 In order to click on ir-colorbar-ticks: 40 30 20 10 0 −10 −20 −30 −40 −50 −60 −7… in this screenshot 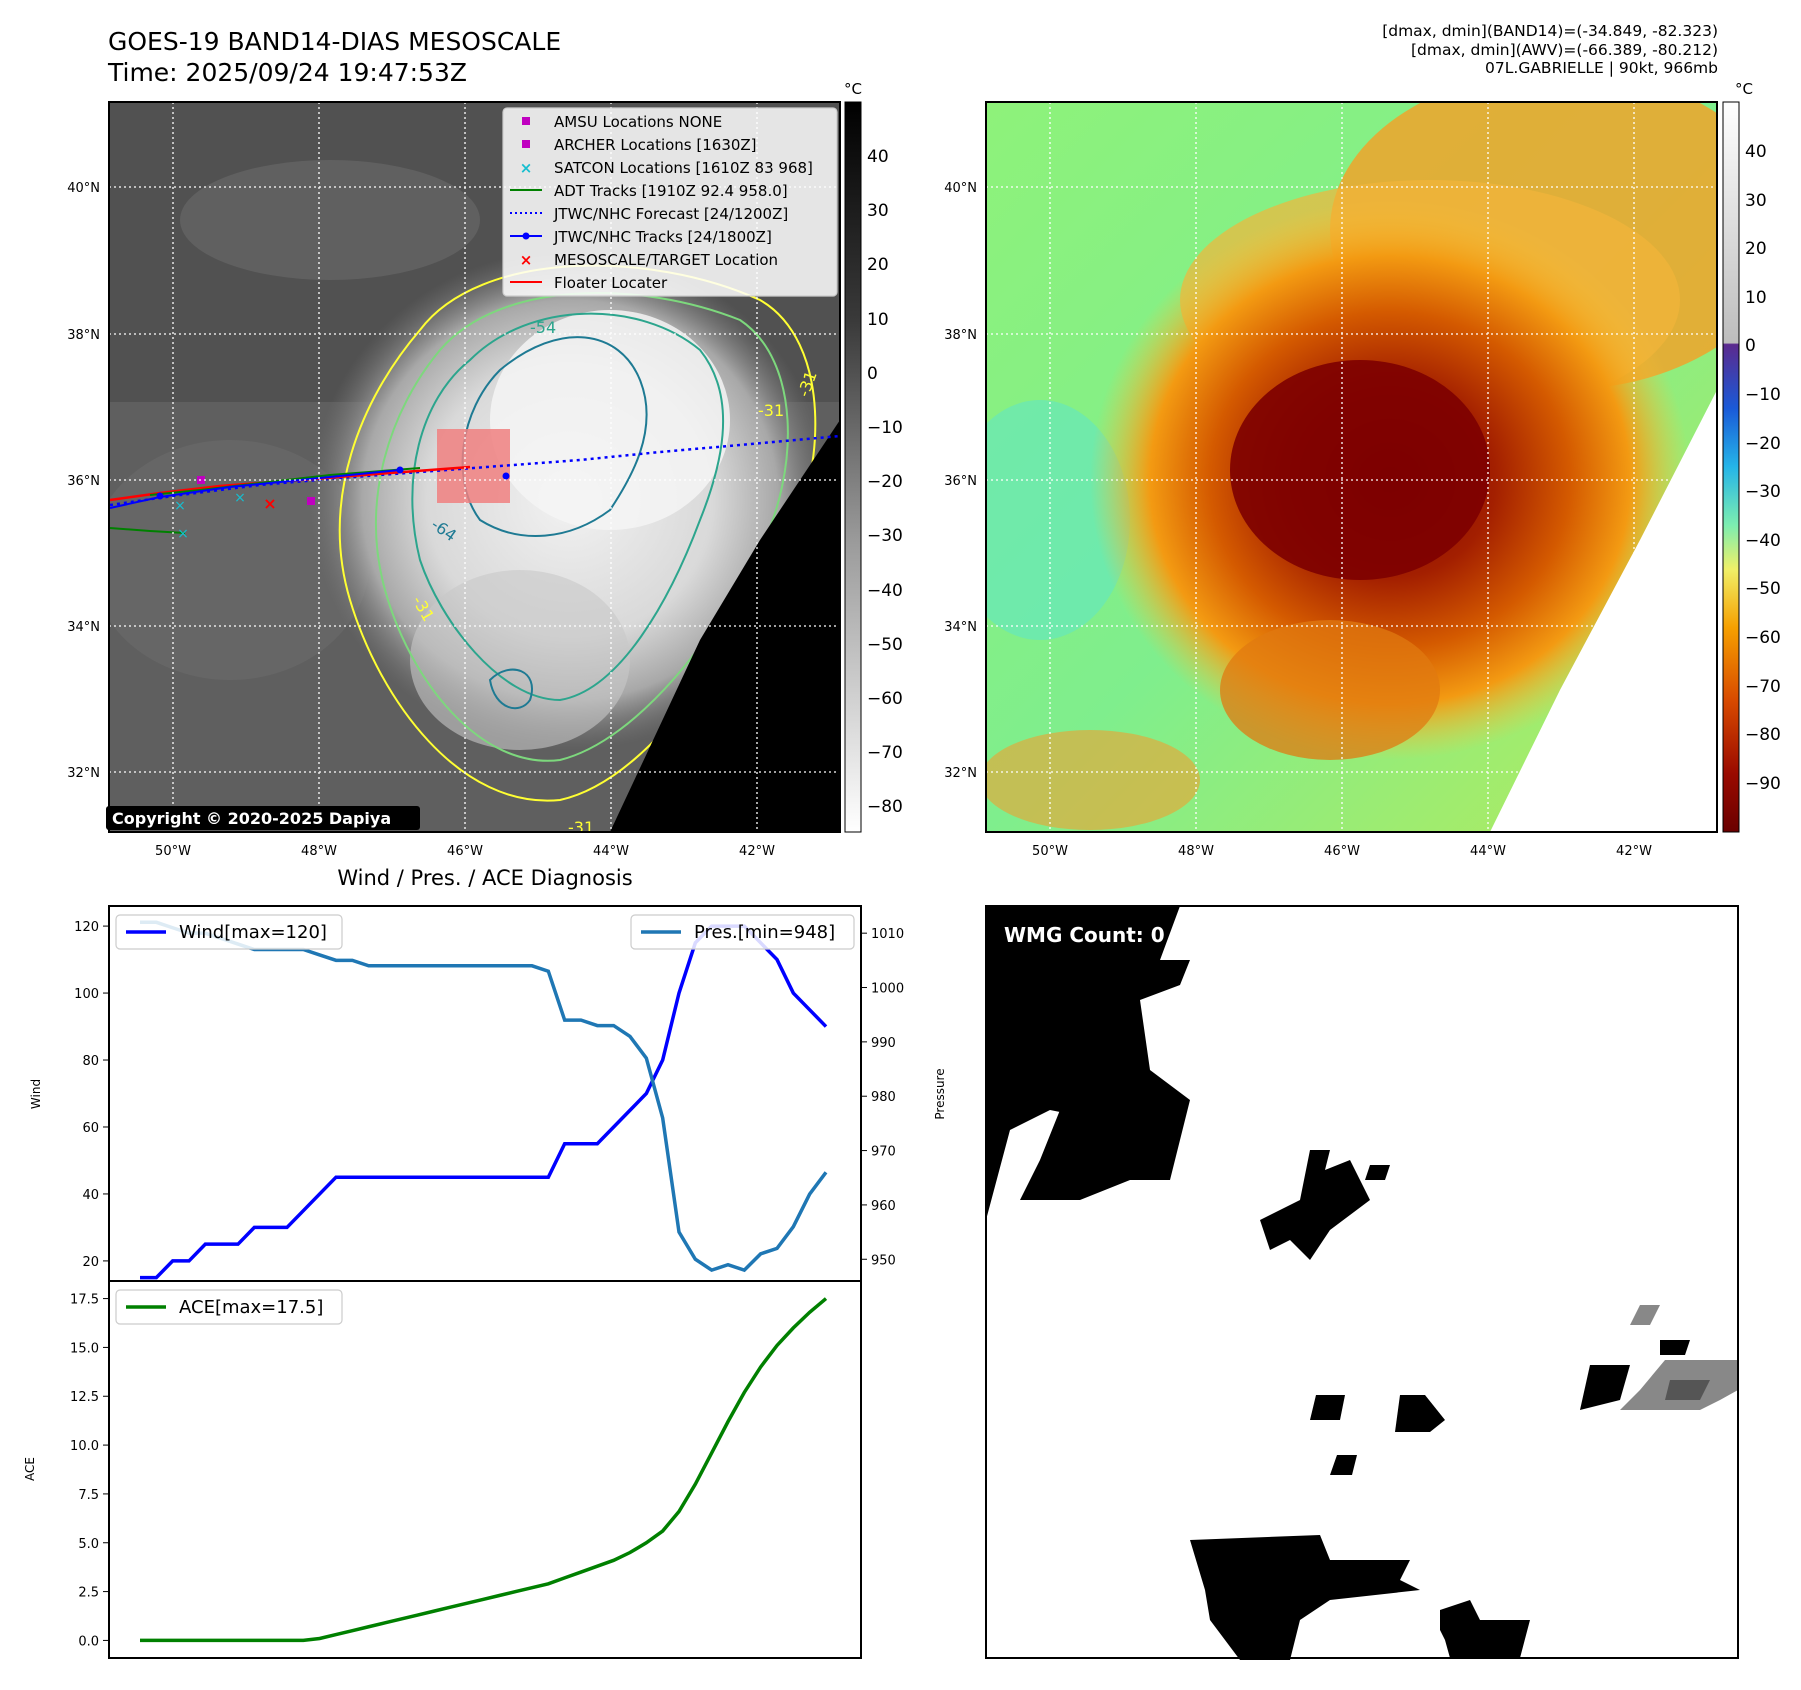, I will do `click(885, 482)`.